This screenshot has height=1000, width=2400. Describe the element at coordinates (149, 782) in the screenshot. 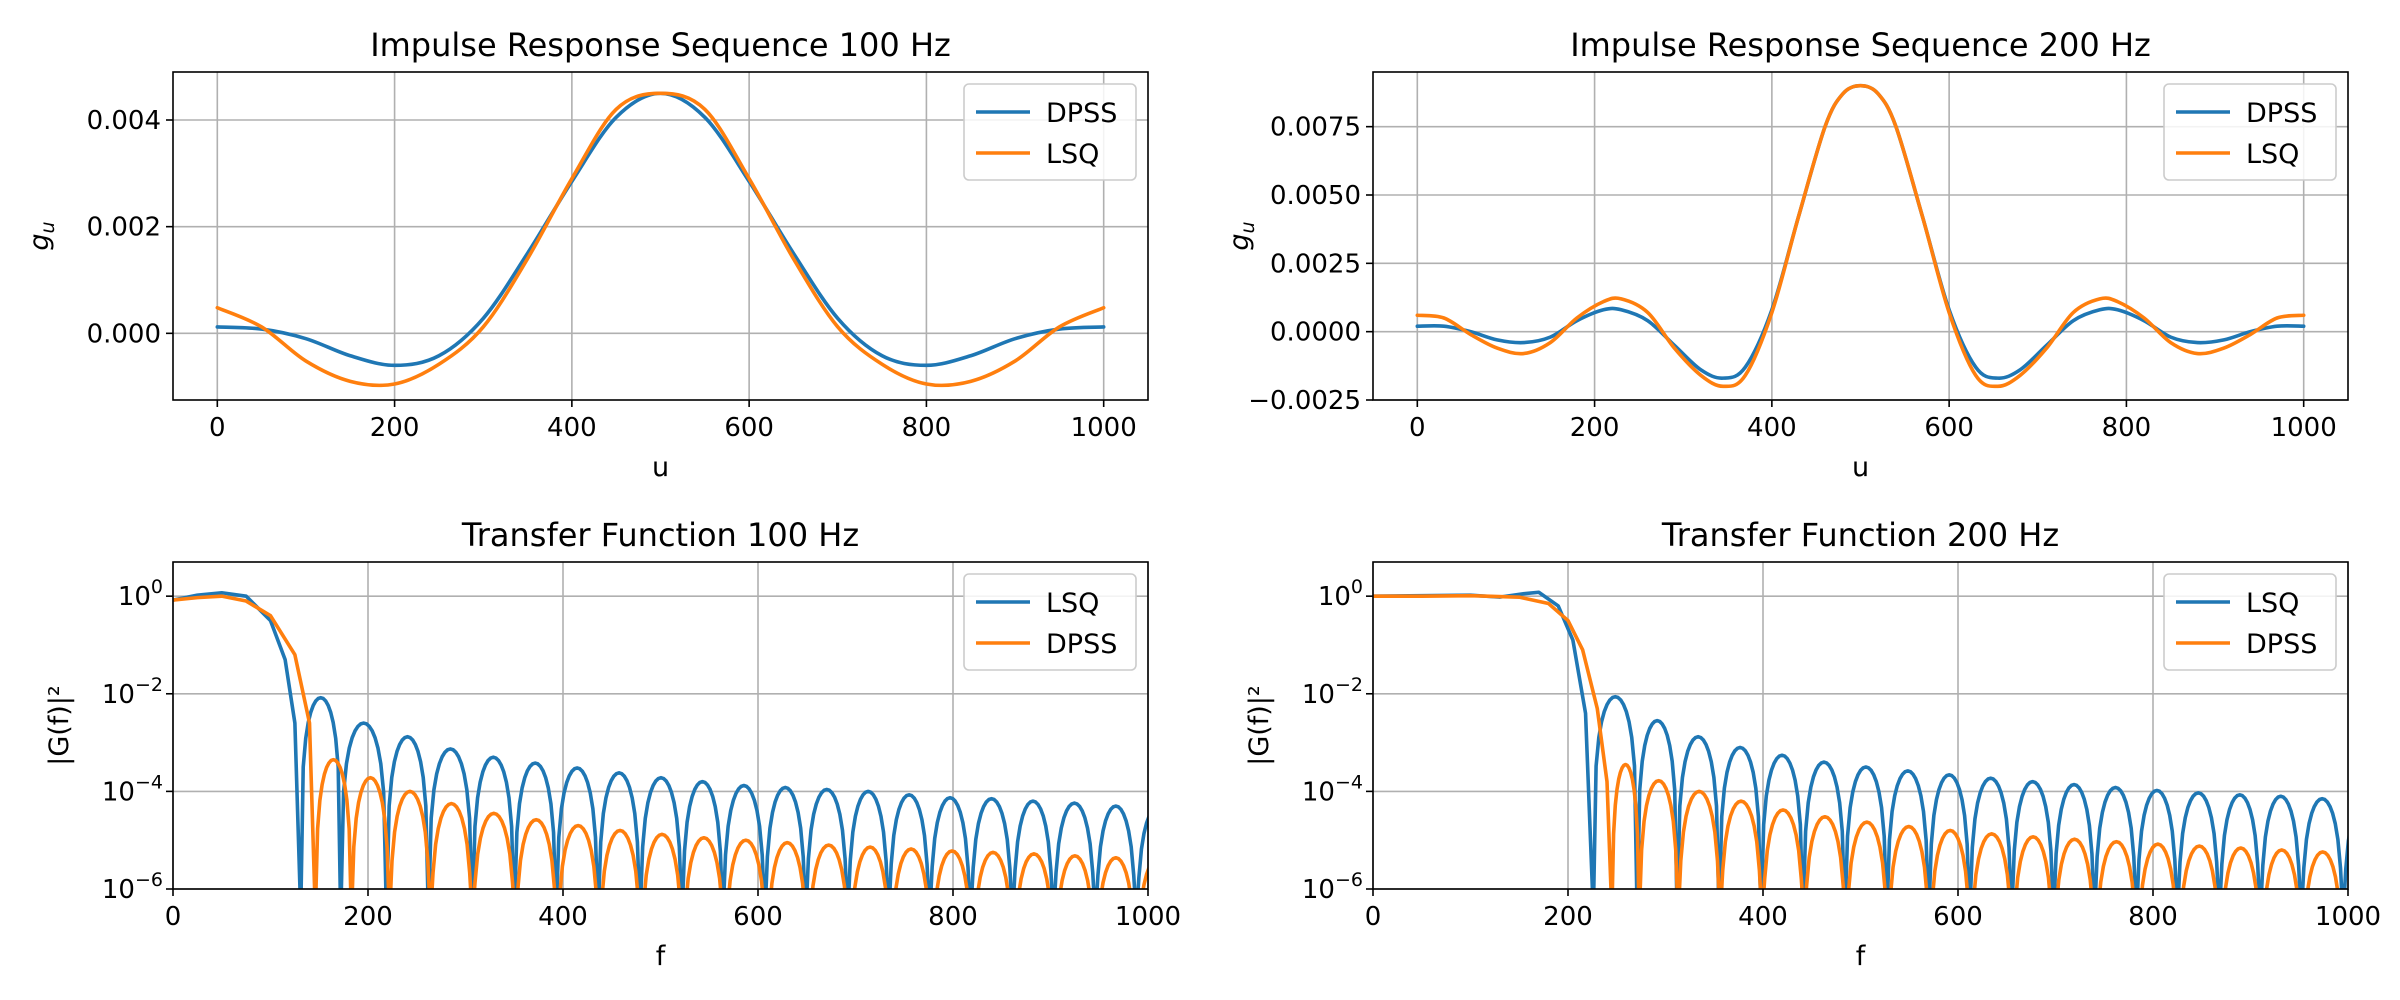

I see `y-tick-exponent: −4` at that location.